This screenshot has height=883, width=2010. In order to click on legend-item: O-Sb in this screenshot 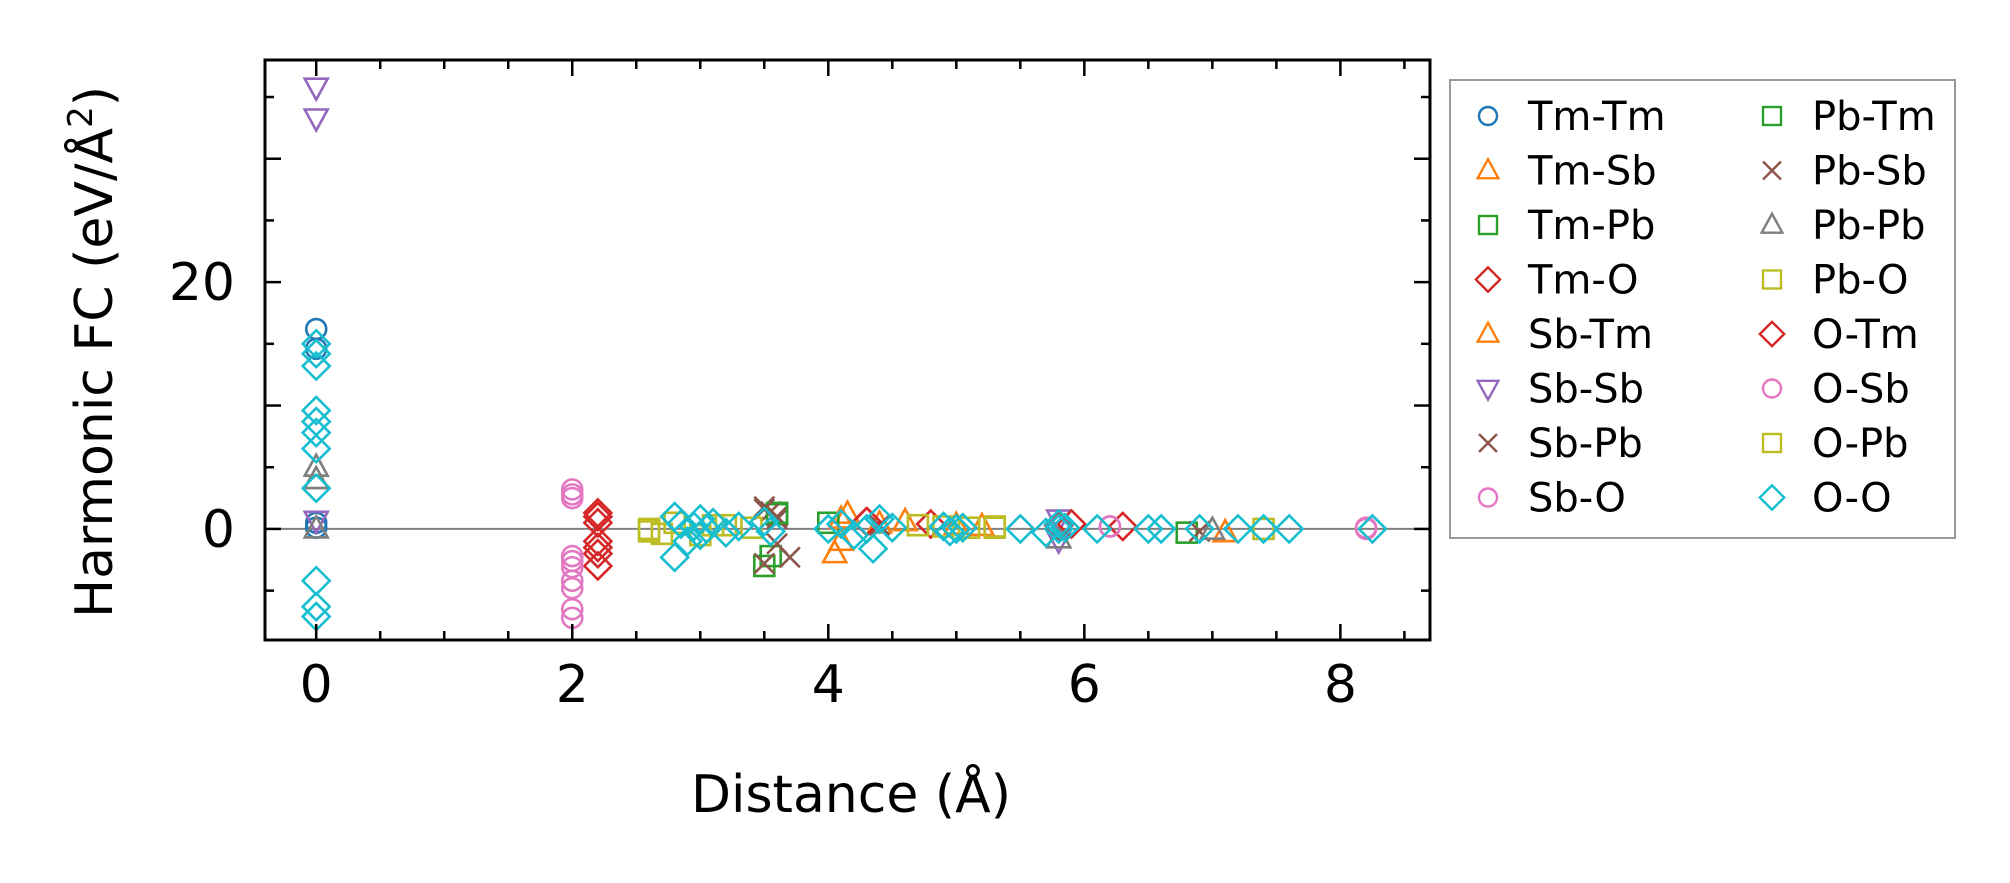, I will do `click(1835, 390)`.